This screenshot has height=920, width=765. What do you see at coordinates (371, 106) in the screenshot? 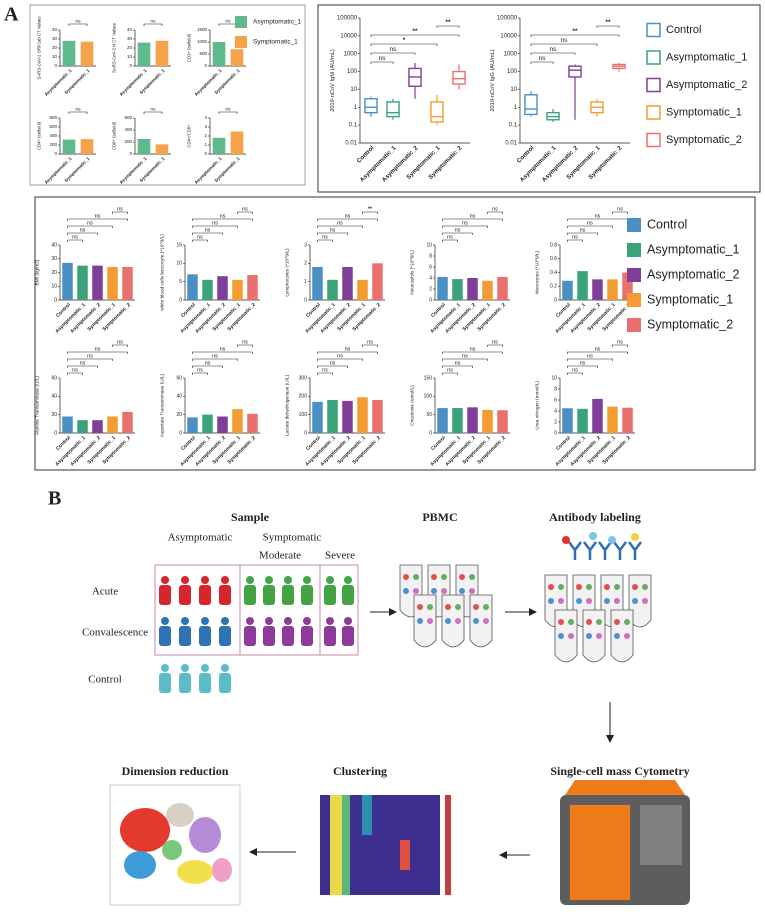
I see `box` at bounding box center [371, 106].